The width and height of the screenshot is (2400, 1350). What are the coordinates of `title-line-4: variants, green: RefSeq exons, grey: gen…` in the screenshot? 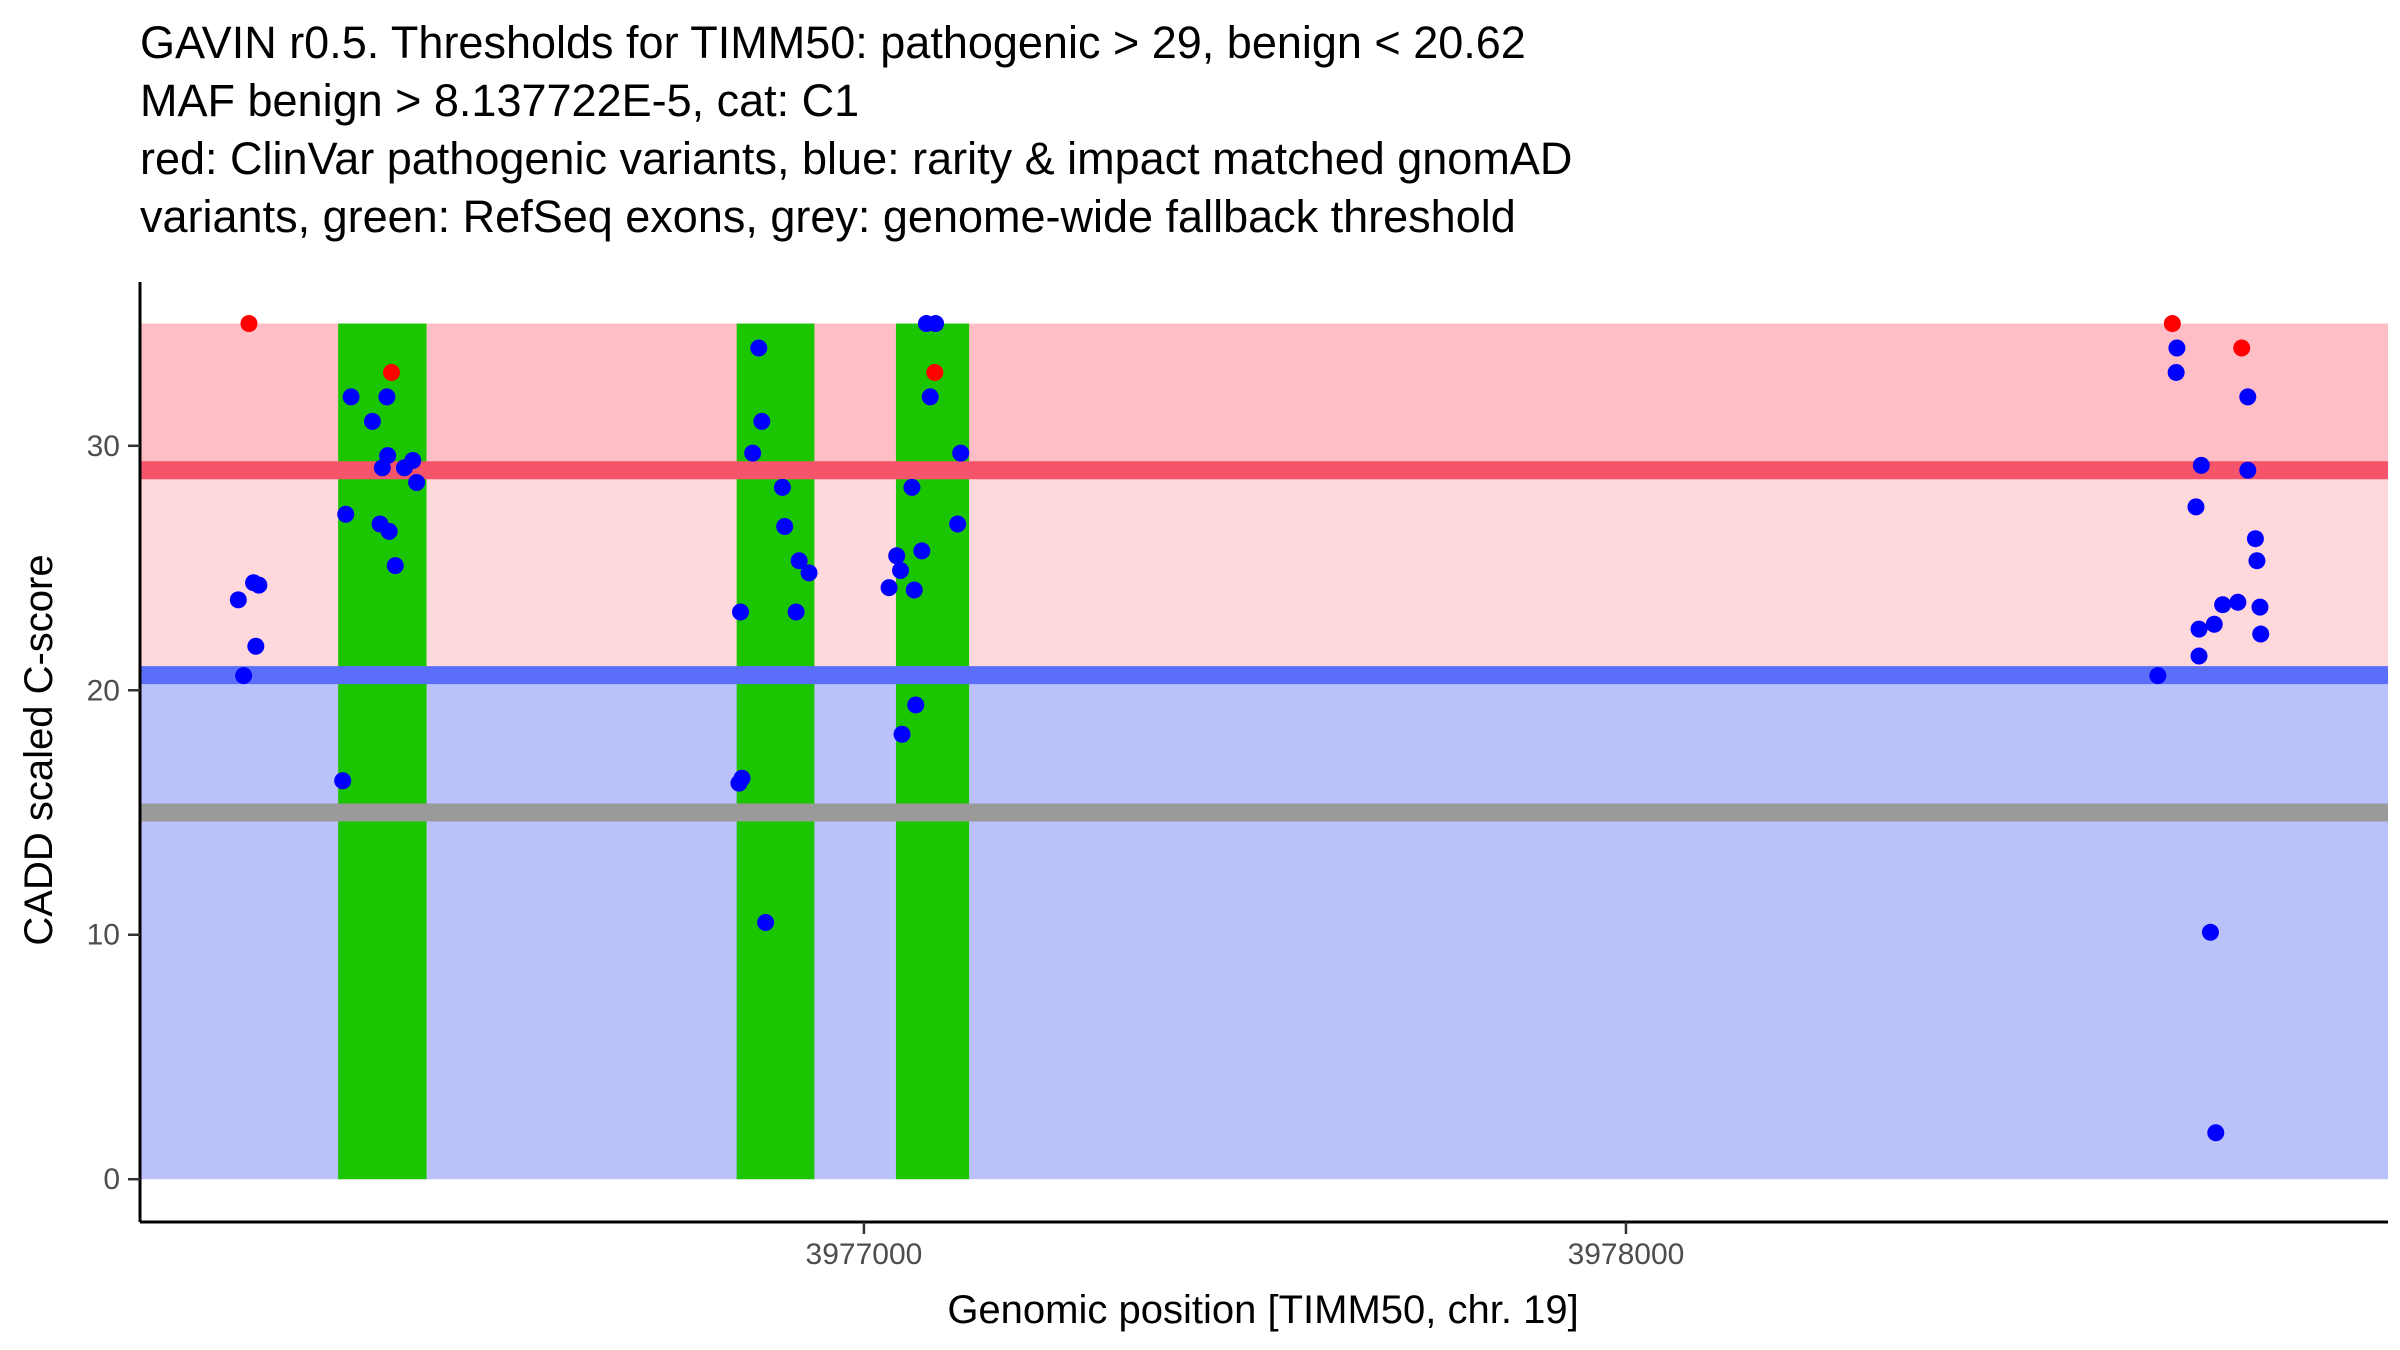 It's located at (828, 216).